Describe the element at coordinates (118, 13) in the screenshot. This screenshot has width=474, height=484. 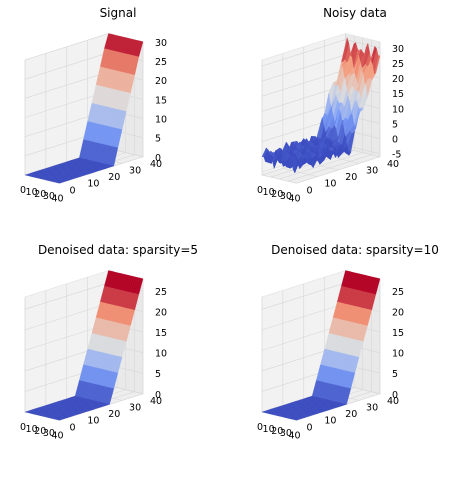
I see `subplot-title: Signal` at that location.